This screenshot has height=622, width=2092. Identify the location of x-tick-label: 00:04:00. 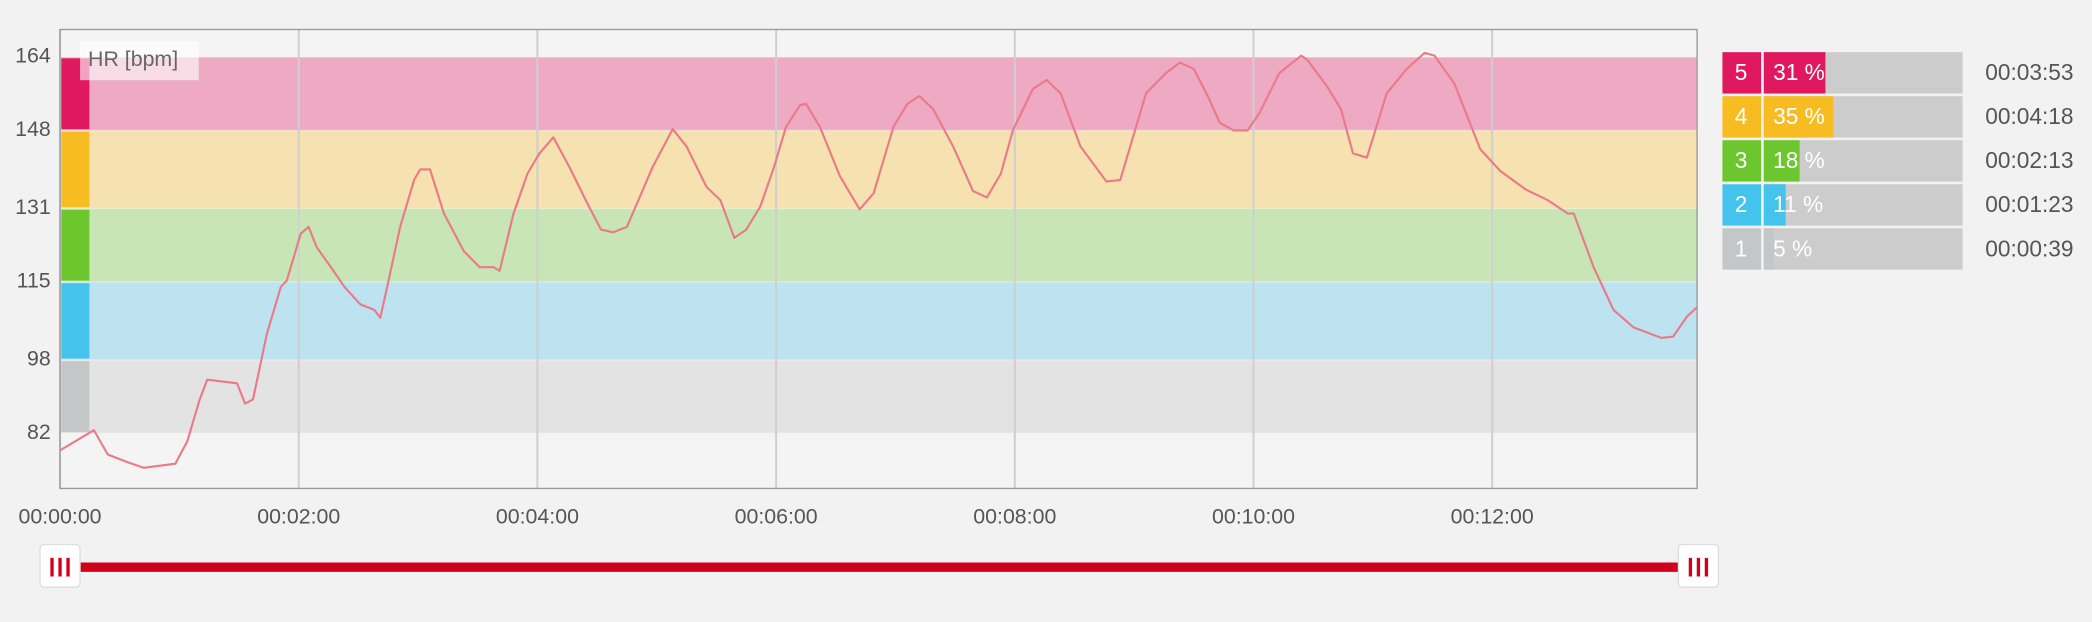
(537, 516).